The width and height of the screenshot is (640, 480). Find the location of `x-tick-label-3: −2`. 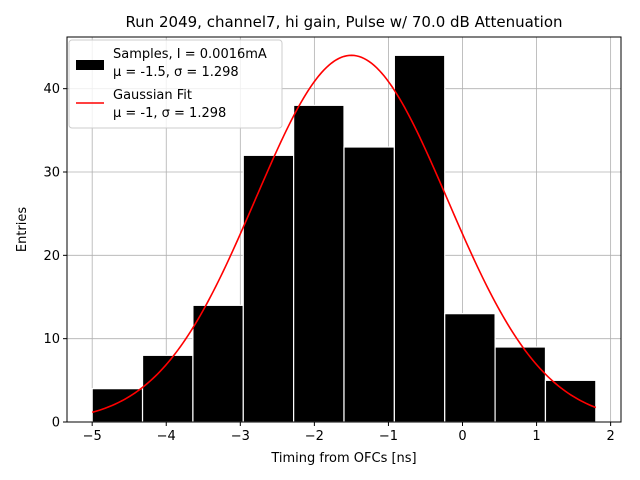

x-tick-label-3: −2 is located at coordinates (314, 436).